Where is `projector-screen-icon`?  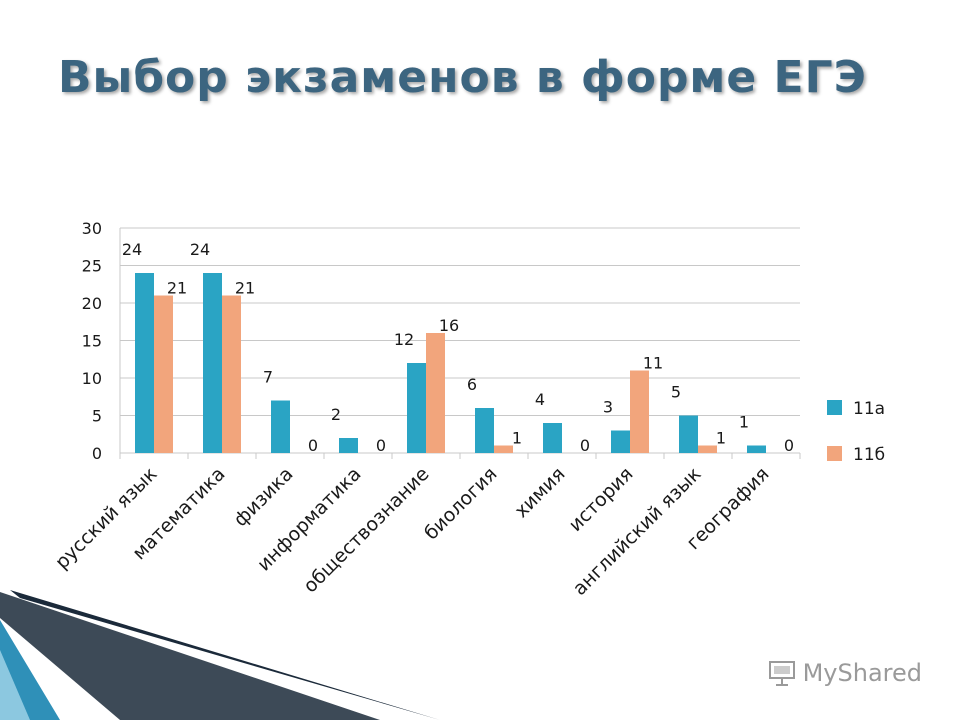 projector-screen-icon is located at coordinates (781, 673).